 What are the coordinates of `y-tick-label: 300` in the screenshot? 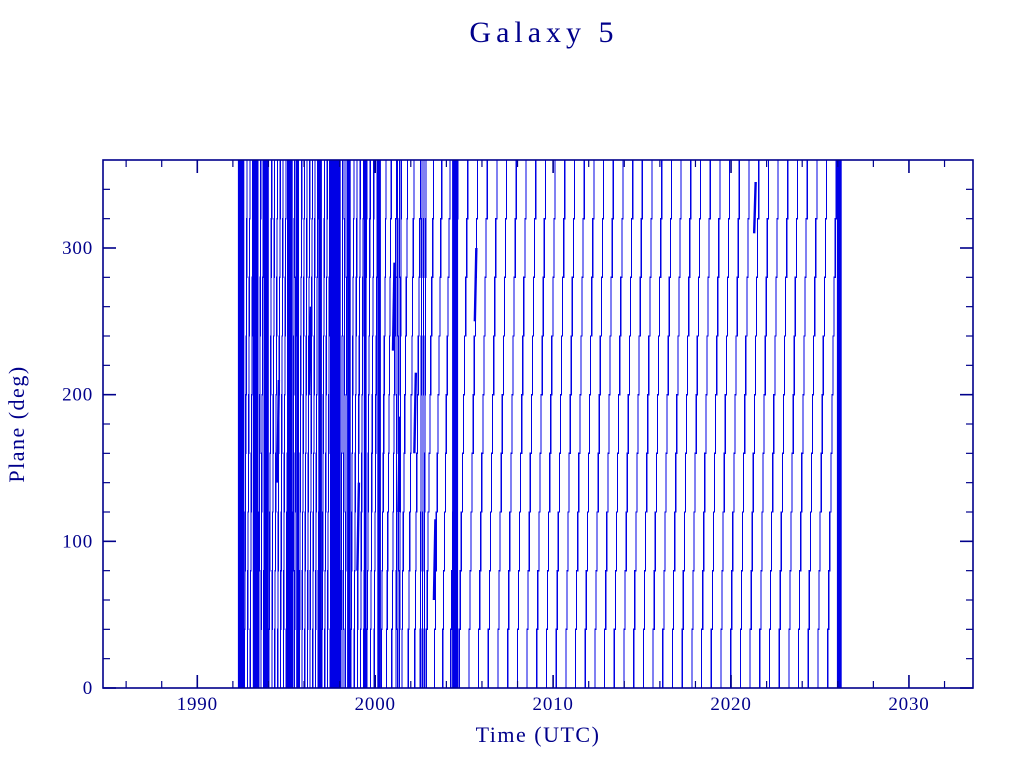 It's located at (77, 248).